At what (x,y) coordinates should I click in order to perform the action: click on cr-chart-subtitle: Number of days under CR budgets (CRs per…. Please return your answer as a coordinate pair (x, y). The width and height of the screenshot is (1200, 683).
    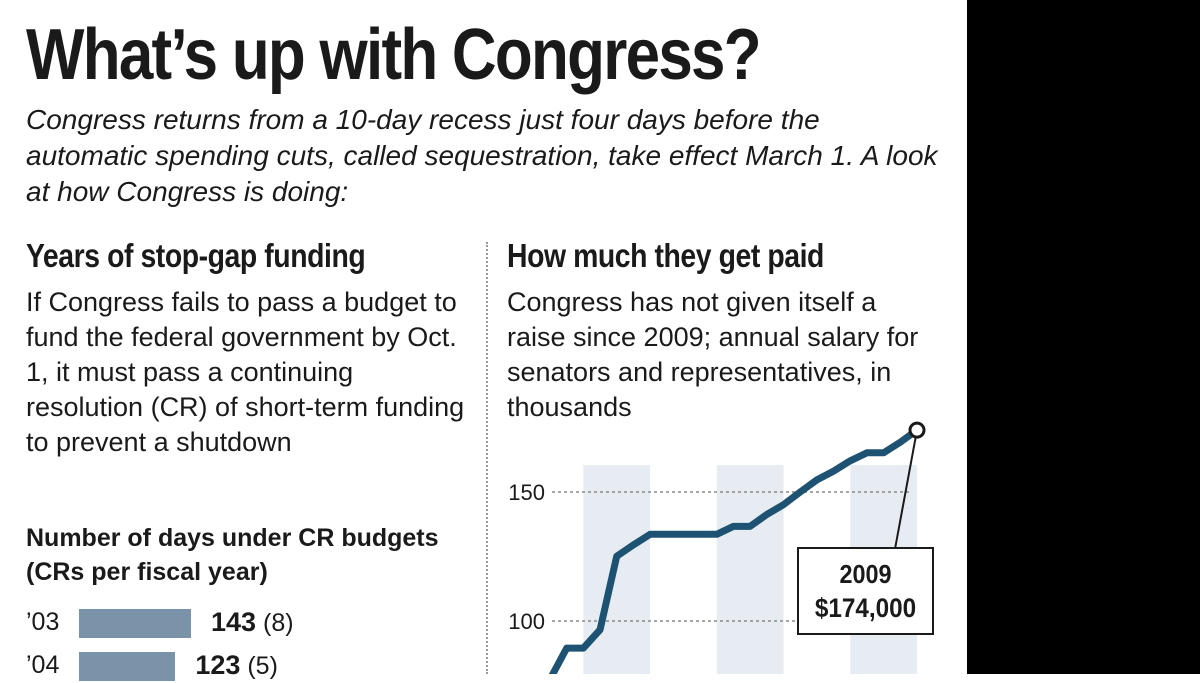
    Looking at the image, I should click on (246, 555).